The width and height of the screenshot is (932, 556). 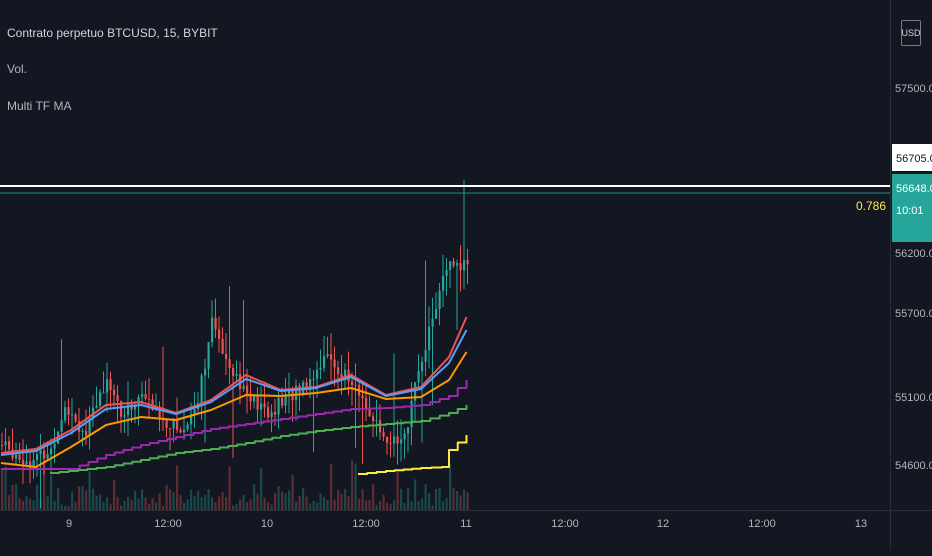 What do you see at coordinates (913, 466) in the screenshot?
I see `price-tick-label: 54600.0` at bounding box center [913, 466].